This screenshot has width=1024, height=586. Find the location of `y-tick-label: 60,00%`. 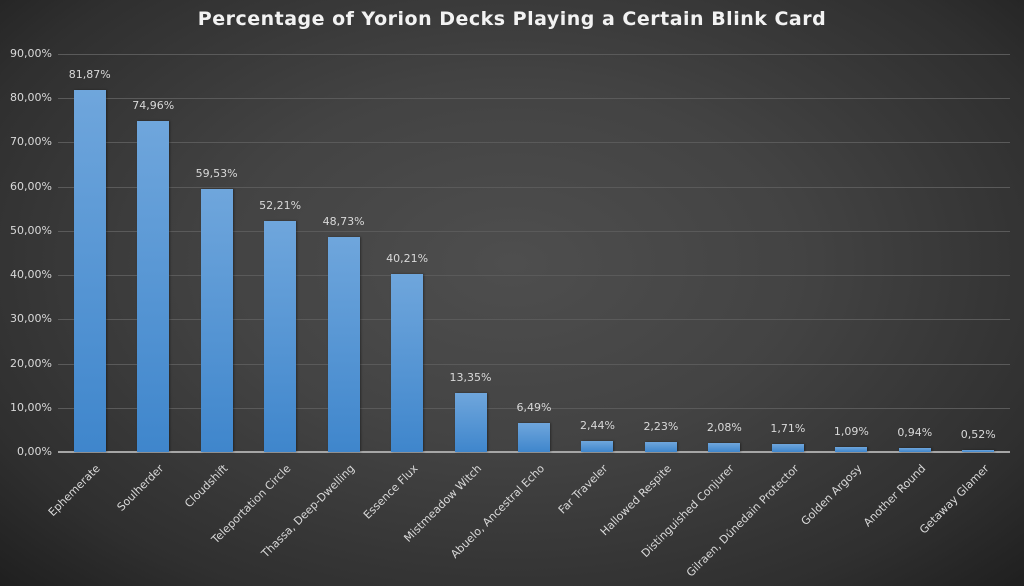

y-tick-label: 60,00% is located at coordinates (31, 186).